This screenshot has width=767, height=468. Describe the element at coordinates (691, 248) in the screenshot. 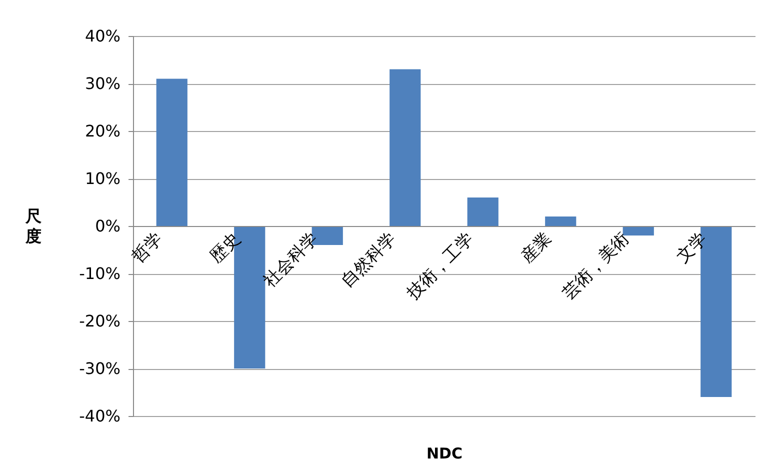

I see `x-tick-label: 文学` at that location.